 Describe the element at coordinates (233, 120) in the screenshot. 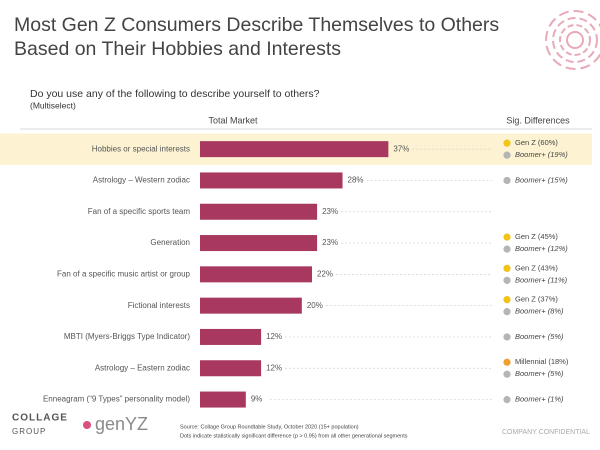

I see `value-header: Total Market` at that location.